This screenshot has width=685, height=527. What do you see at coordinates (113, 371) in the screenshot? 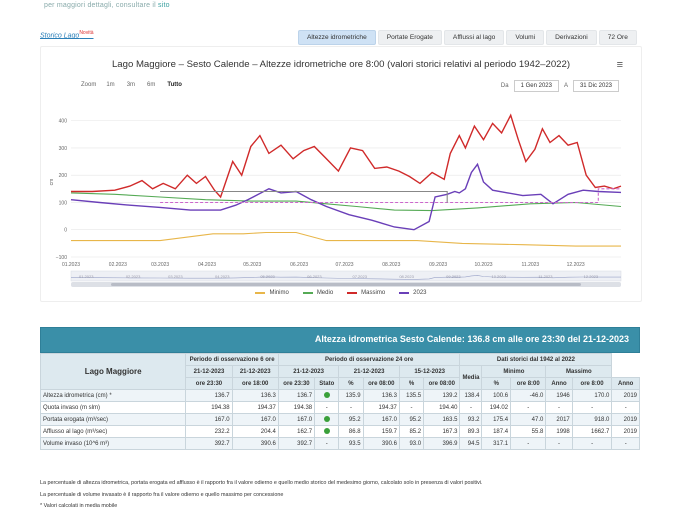
I see `lake-header: Lago Maggiore` at bounding box center [113, 371].